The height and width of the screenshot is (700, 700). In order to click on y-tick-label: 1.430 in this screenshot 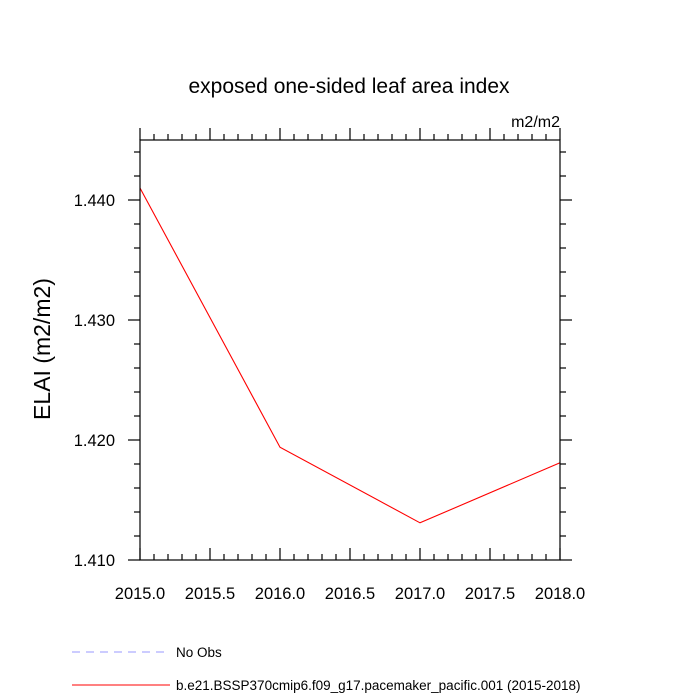, I will do `click(94, 321)`.